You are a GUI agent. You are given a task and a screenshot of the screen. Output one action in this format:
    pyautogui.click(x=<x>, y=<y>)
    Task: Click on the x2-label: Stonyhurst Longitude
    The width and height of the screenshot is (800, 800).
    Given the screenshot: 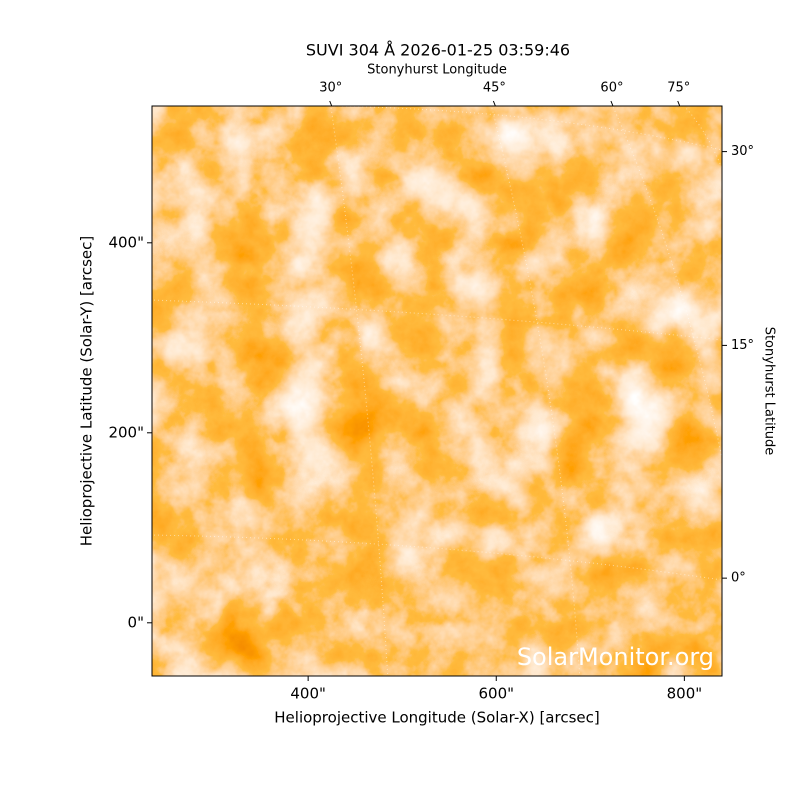 What is the action you would take?
    pyautogui.click(x=437, y=70)
    